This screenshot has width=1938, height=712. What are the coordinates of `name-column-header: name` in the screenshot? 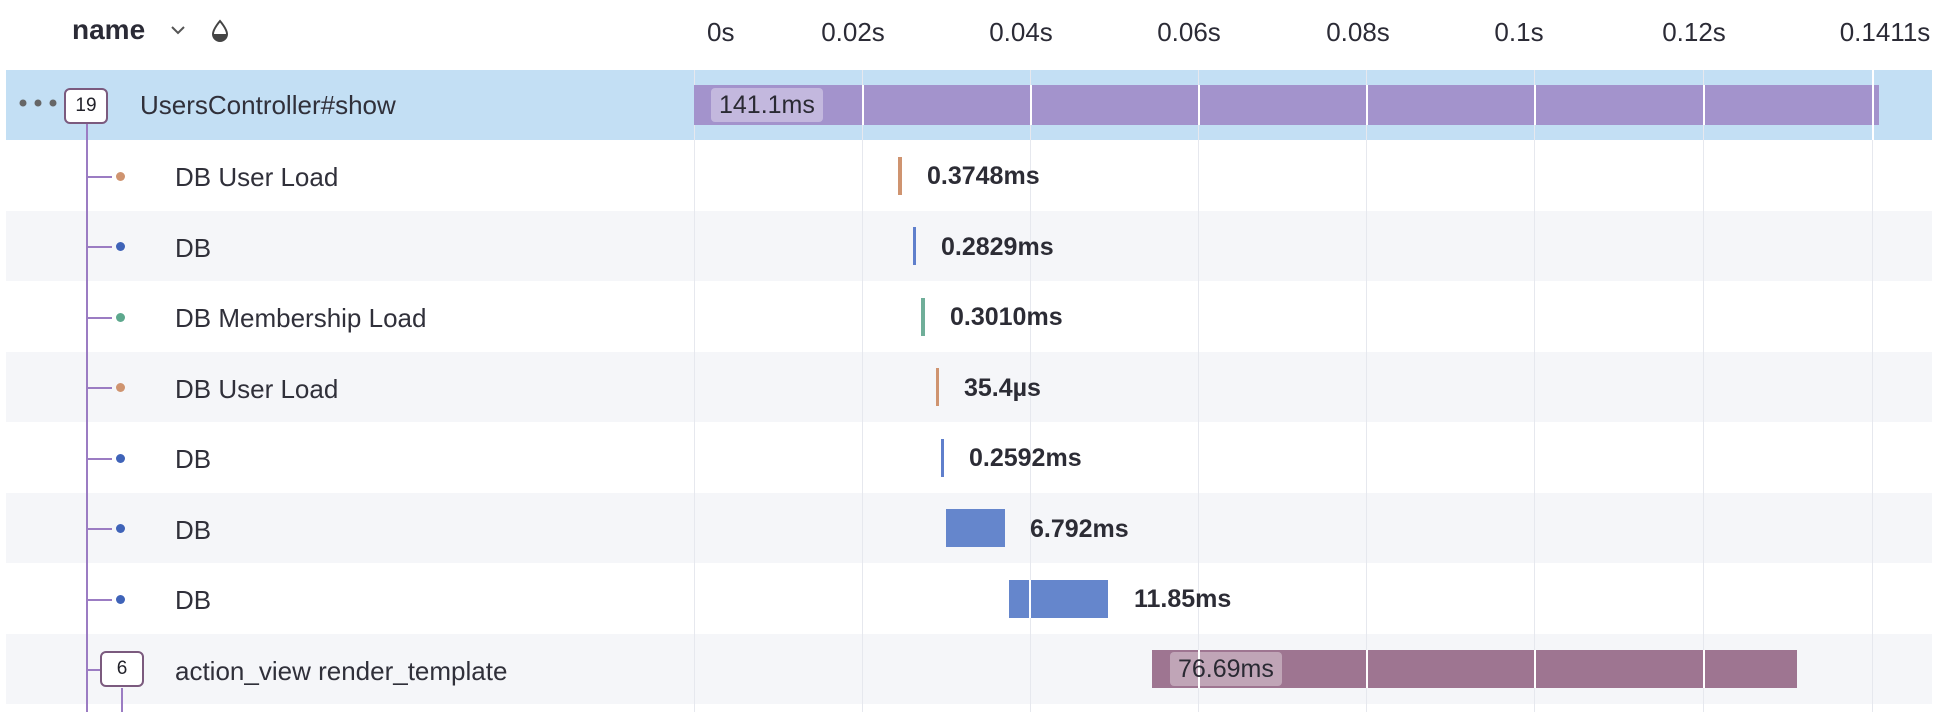 It's located at (109, 29).